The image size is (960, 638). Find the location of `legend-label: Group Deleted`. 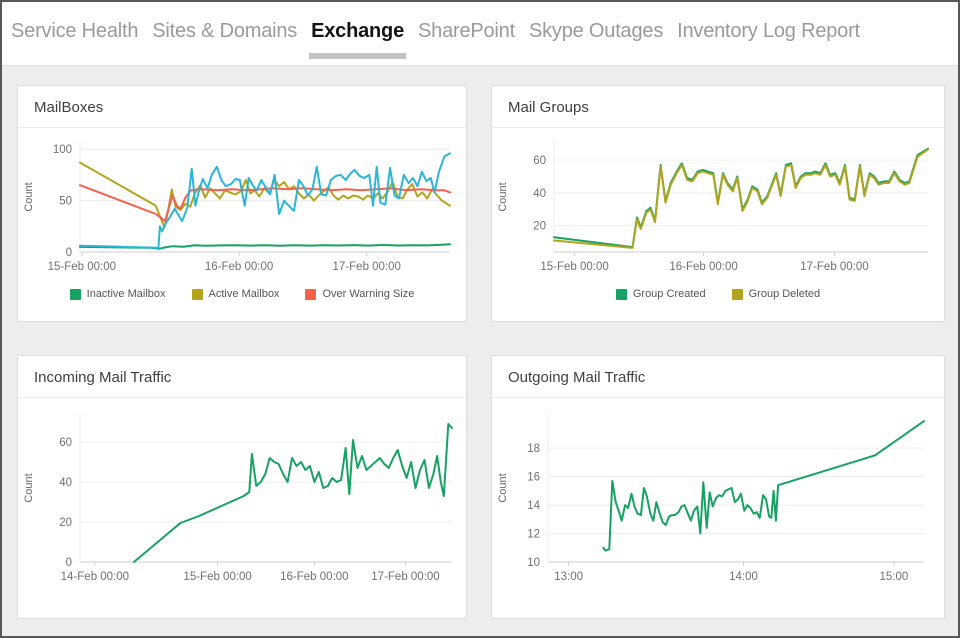

legend-label: Group Deleted is located at coordinates (784, 294).